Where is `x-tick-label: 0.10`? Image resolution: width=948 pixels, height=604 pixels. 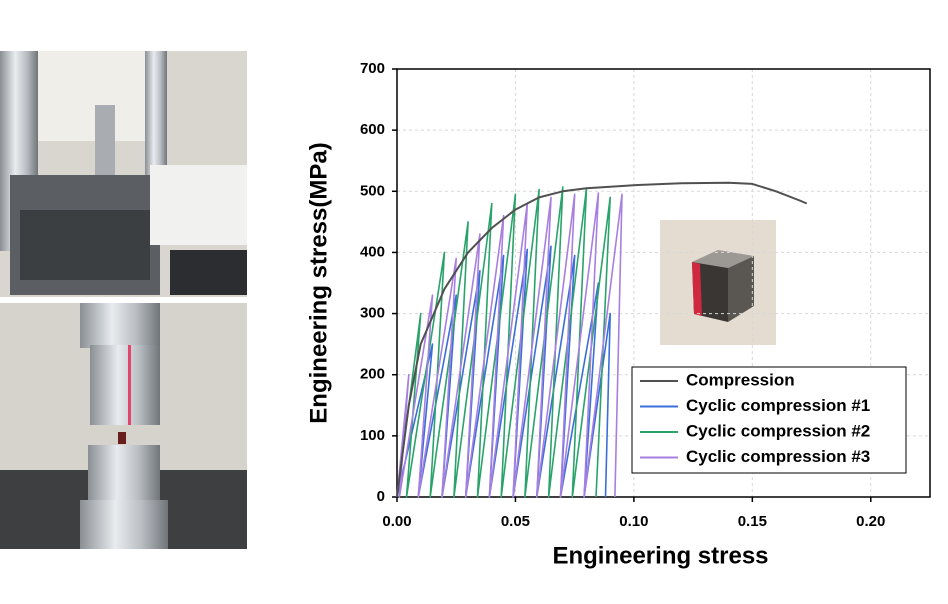
x-tick-label: 0.10 is located at coordinates (633, 521).